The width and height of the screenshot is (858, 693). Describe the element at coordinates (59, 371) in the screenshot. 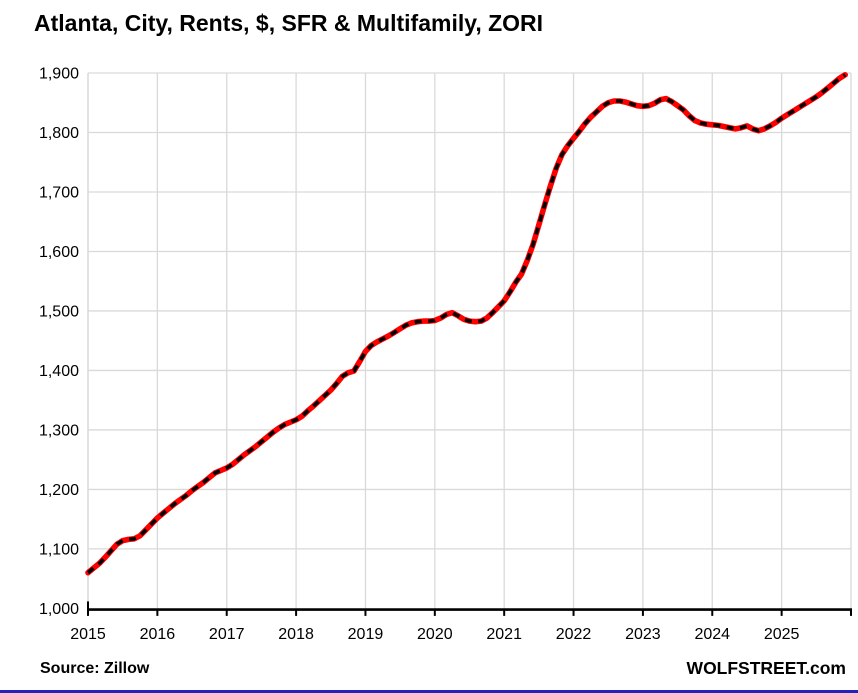

I see `y-tick-label: 1,400` at that location.